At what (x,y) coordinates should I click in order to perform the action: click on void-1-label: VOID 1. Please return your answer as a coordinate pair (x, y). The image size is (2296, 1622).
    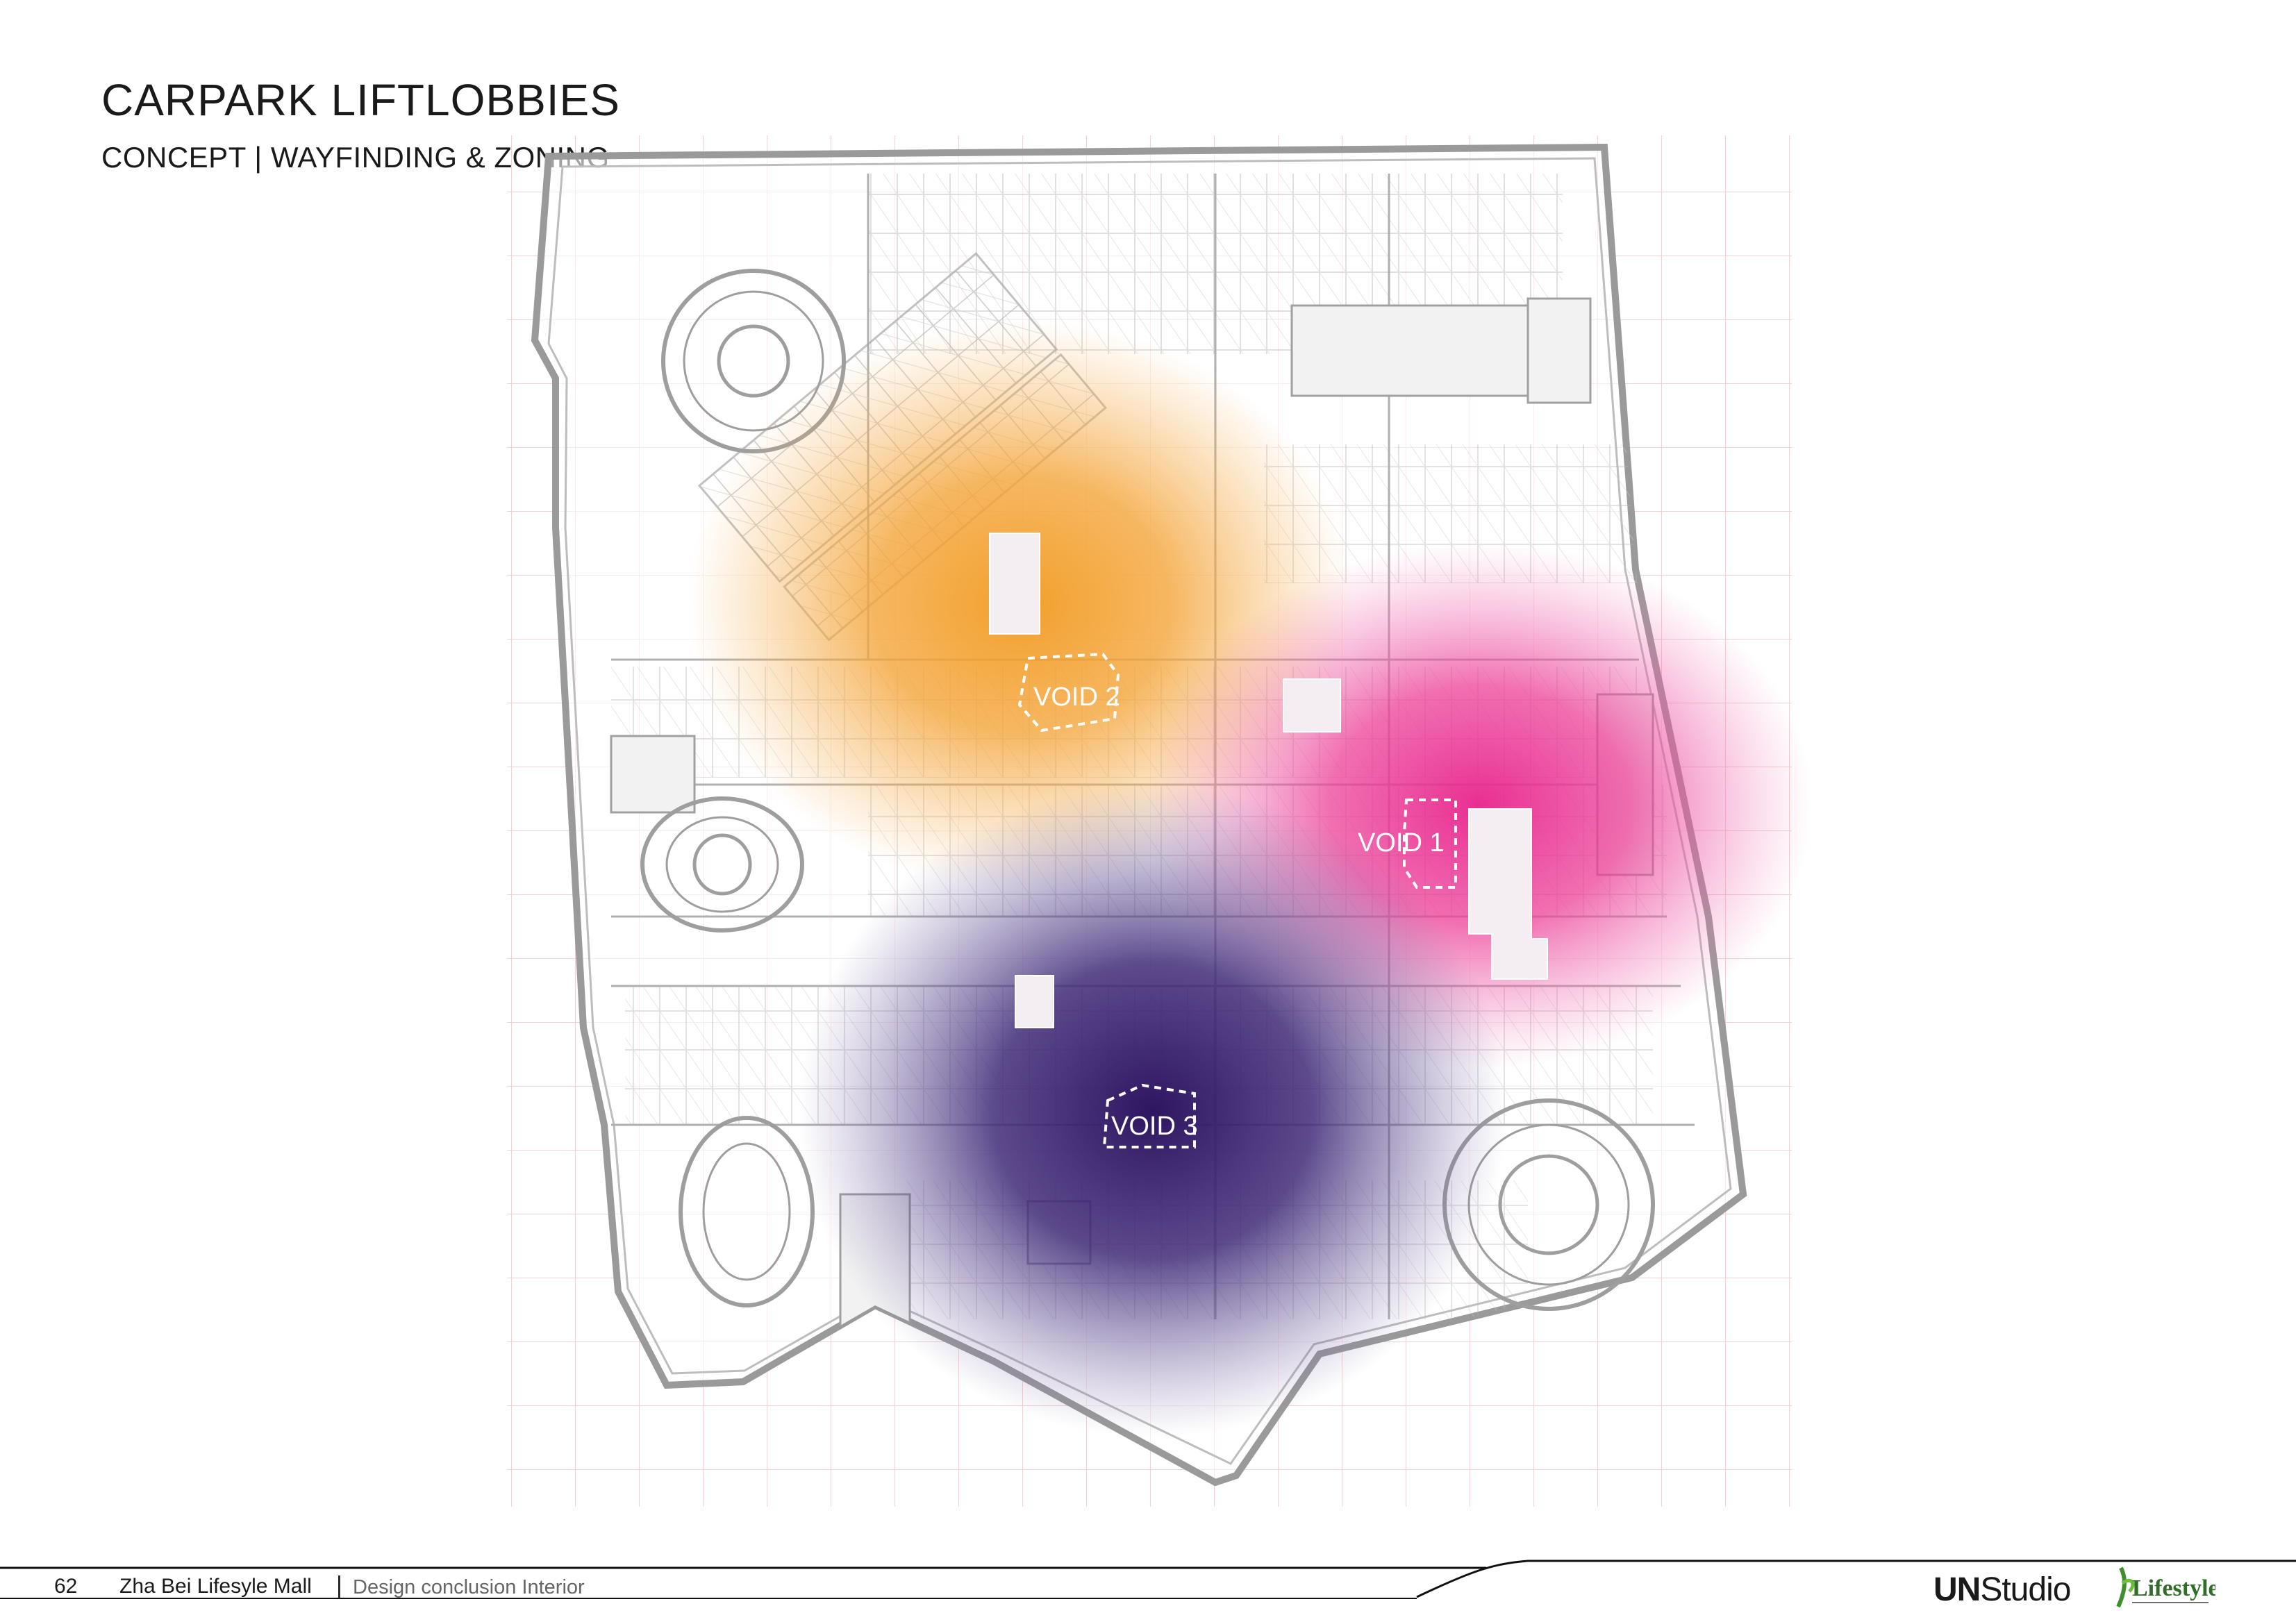
    Looking at the image, I should click on (1401, 843).